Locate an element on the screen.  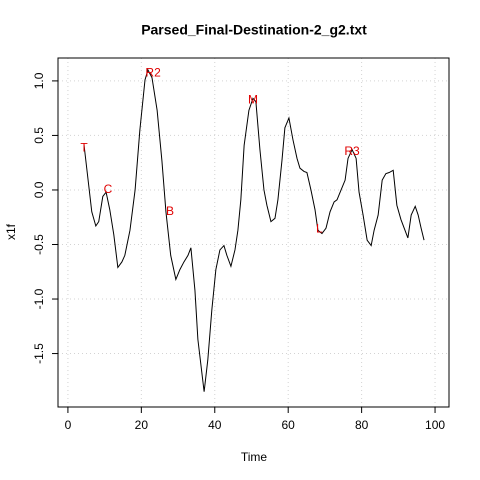
x-tick-label: 80 is located at coordinates (362, 425).